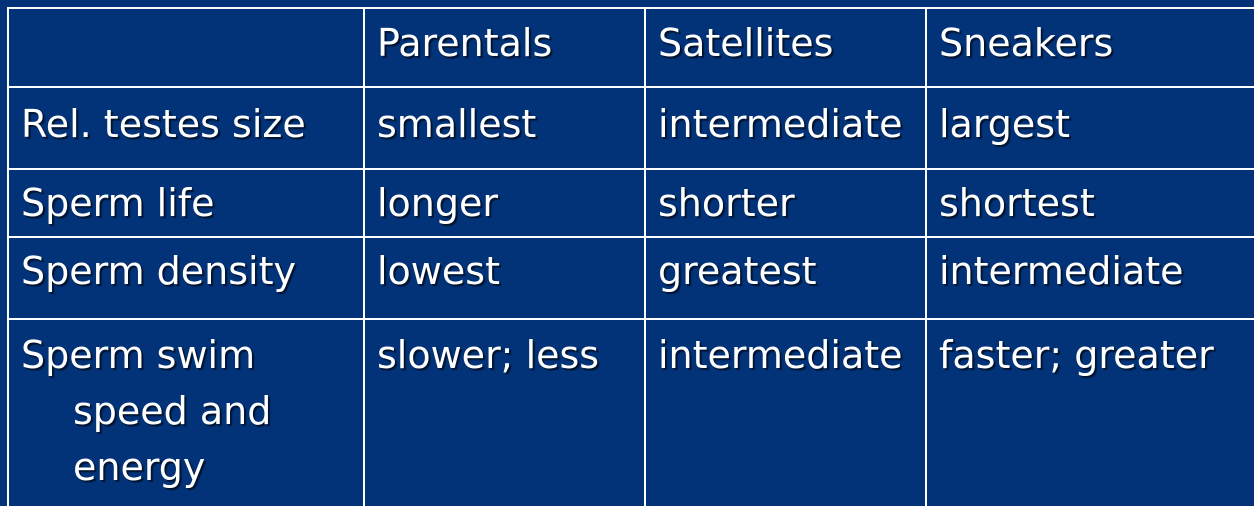  I want to click on table-row: Sperm life longer shorter shortest, so click(630, 203).